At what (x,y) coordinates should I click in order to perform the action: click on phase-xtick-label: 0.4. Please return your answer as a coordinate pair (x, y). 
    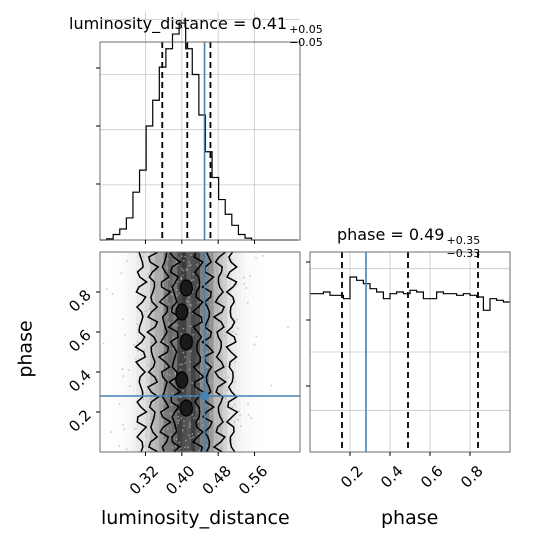
    Looking at the image, I should click on (392, 477).